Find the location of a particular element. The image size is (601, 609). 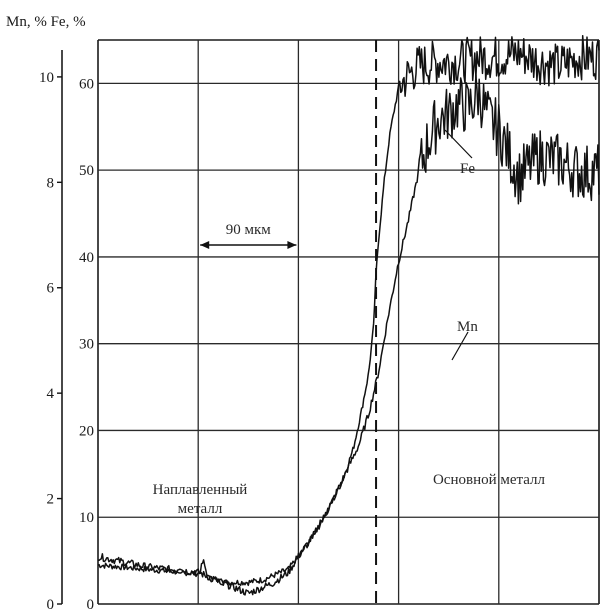

fe-tick-label-40: 40 is located at coordinates (86, 258).